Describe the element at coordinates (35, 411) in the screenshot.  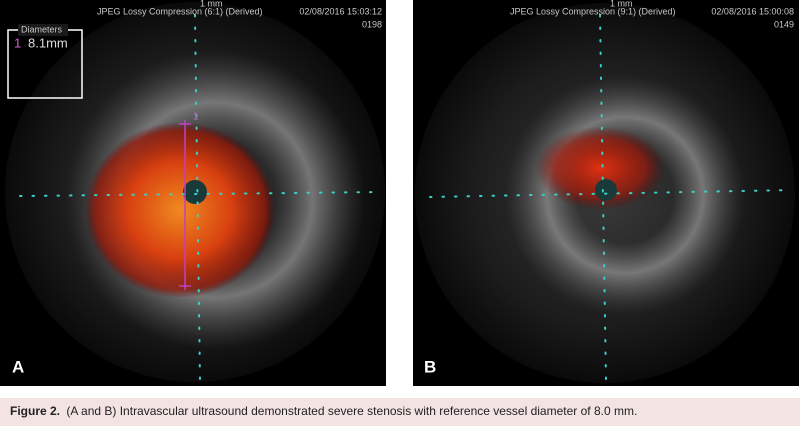
I see `caption-label: Figure 2.` at that location.